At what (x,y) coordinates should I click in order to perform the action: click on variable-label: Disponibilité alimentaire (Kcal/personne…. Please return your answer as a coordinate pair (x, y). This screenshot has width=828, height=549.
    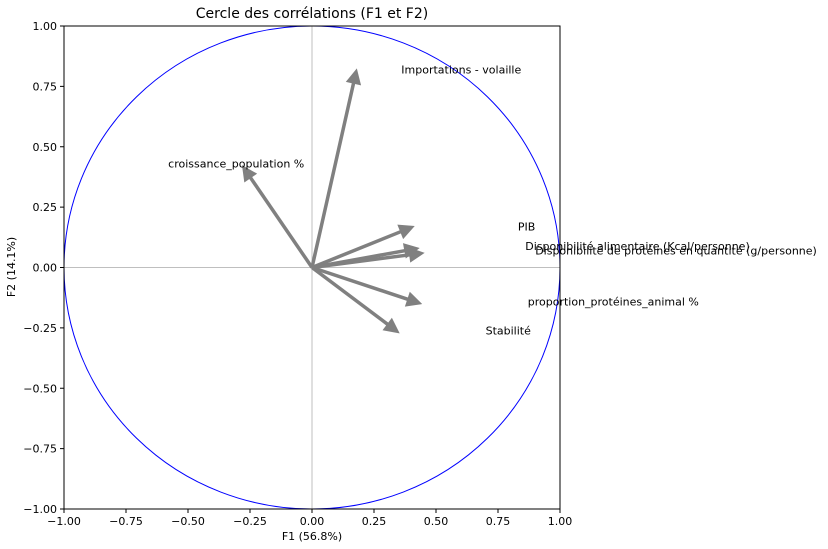
    Looking at the image, I should click on (637, 246).